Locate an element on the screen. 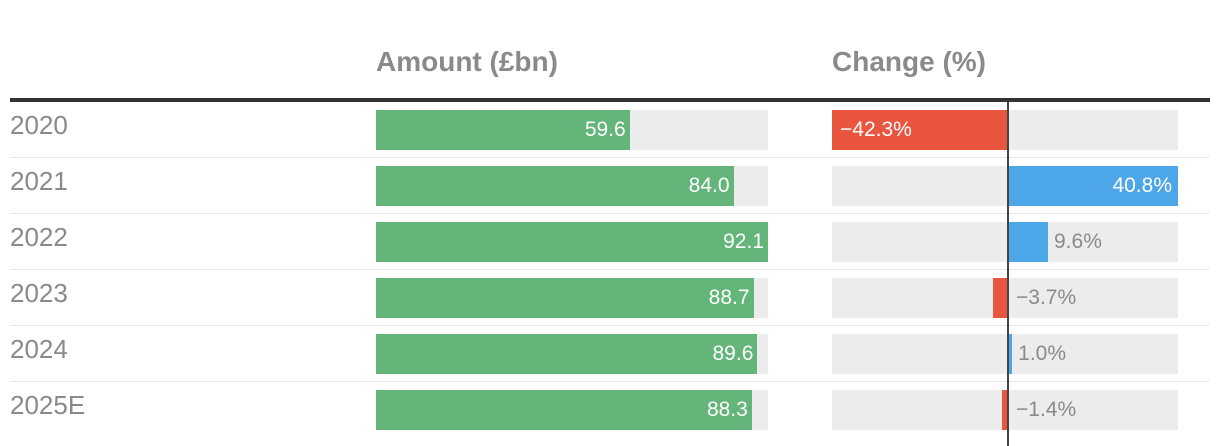 The image size is (1220, 446). amount-value-label: 92.1 is located at coordinates (743, 241).